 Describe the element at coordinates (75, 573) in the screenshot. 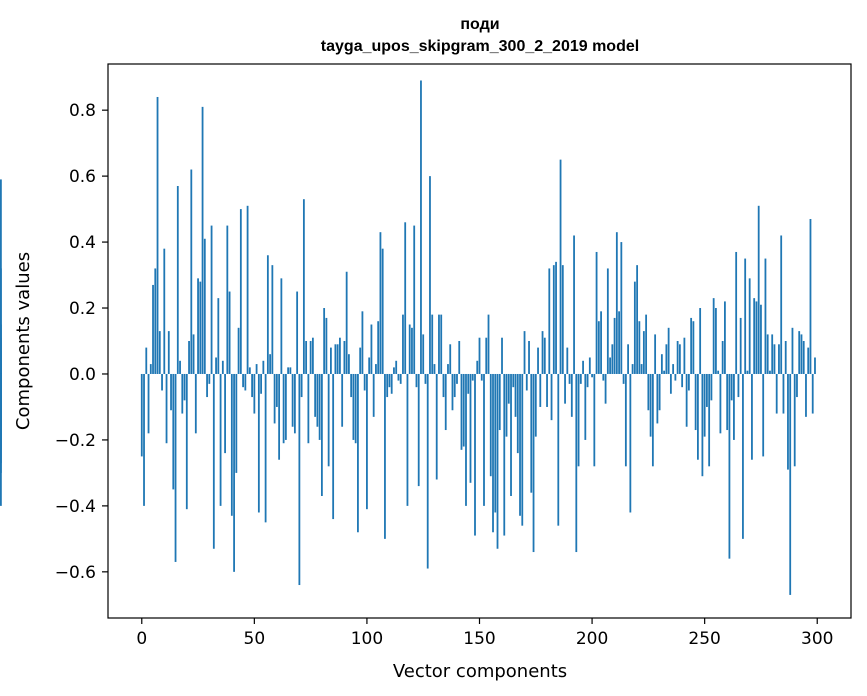

I see `y-tick-label: −0.6` at that location.